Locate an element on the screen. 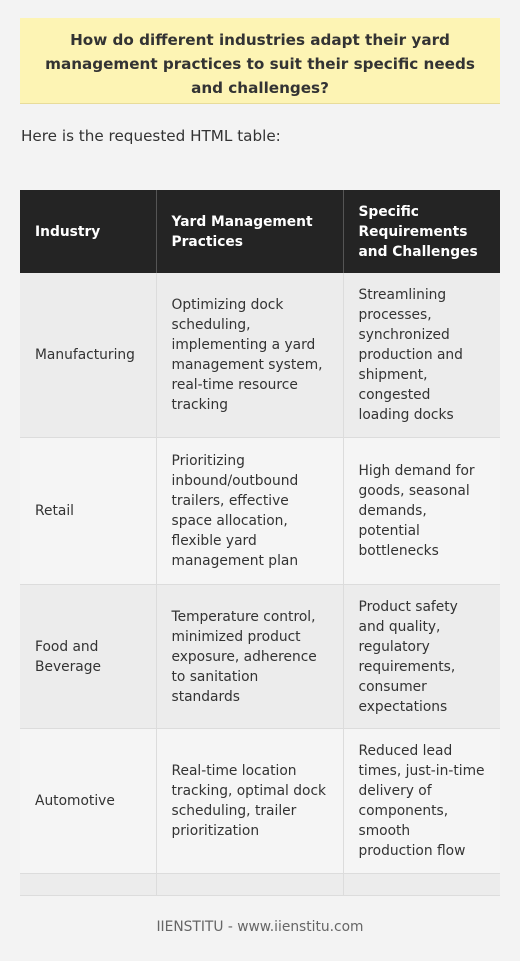  industry-cell: Automotive is located at coordinates (88, 801).